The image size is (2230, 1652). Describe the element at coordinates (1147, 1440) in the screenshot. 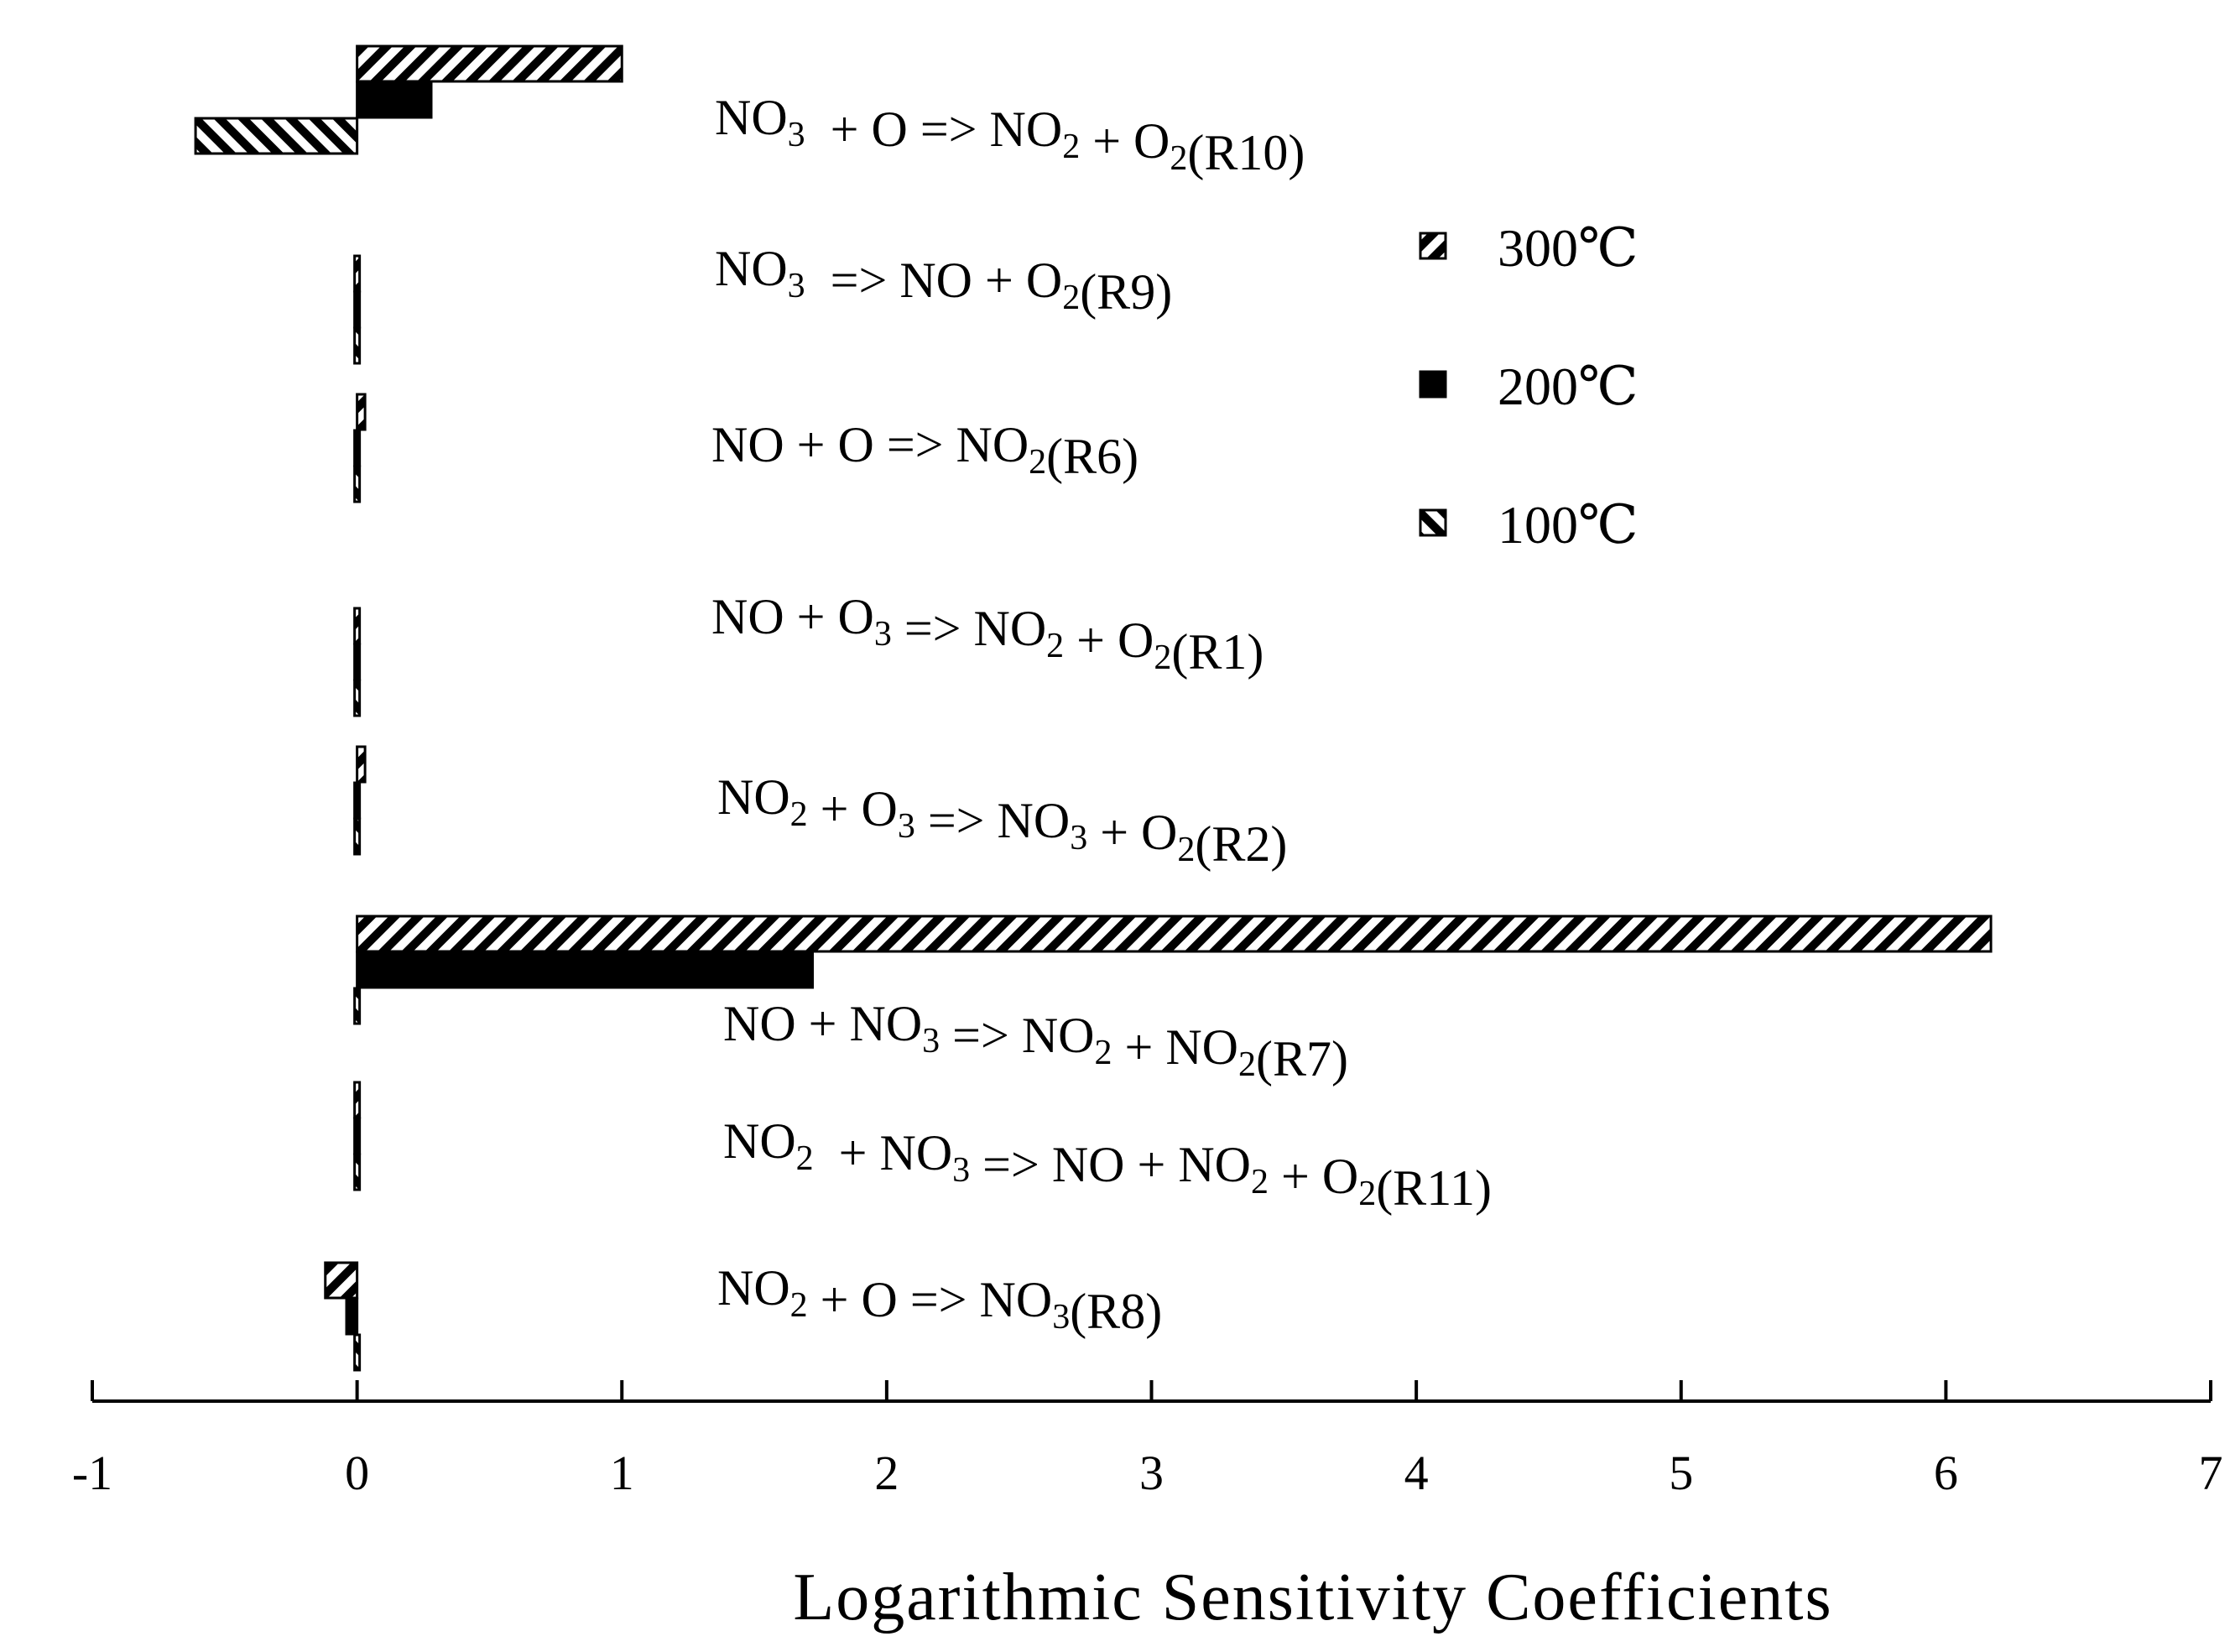

I see `x-axis: -1 0 1 2 3 4 5 6 7` at that location.